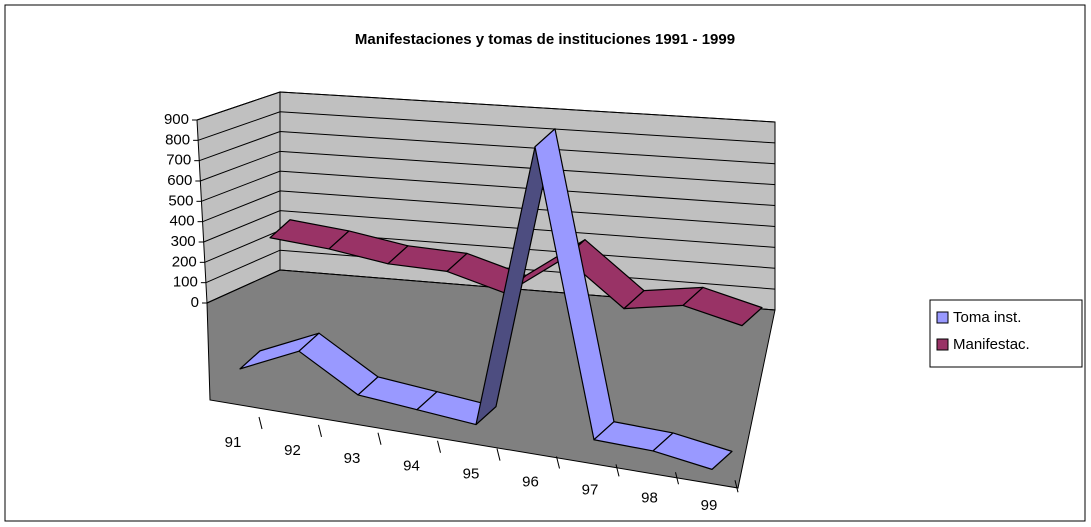  I want to click on y-tick-label: 500, so click(180, 200).